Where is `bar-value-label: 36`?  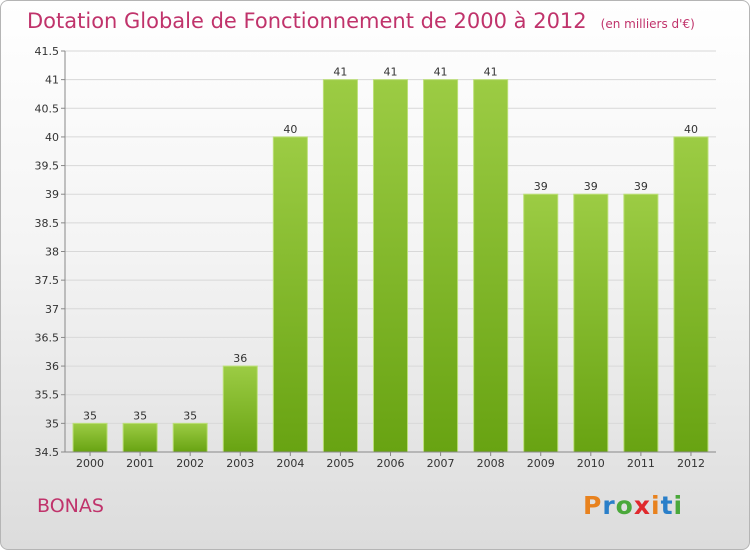
bar-value-label: 36 is located at coordinates (240, 358).